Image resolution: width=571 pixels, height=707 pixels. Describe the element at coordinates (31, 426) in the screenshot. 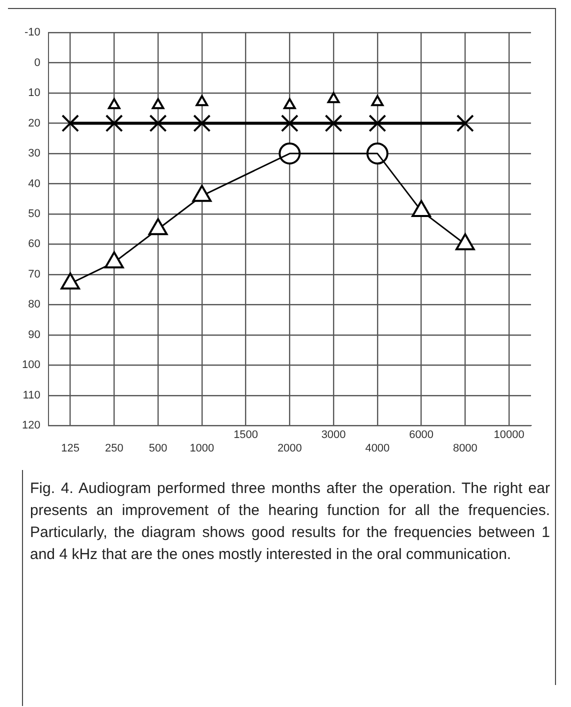

I see `y-tick-label: 120` at that location.